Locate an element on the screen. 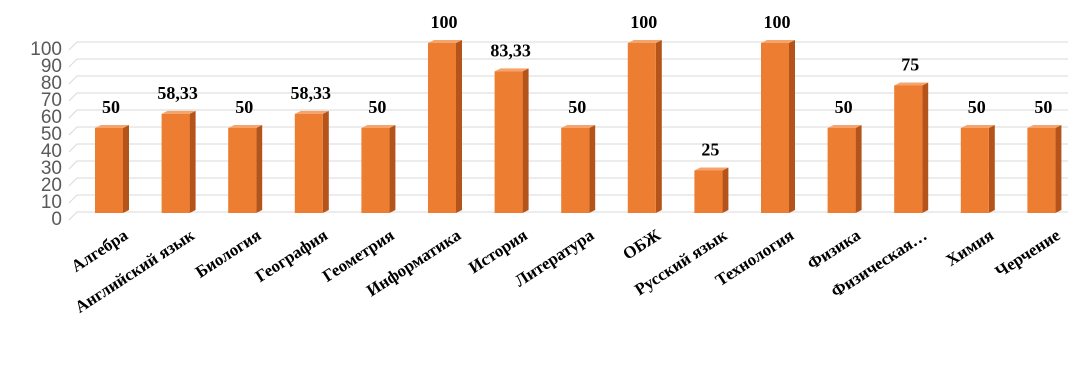 The width and height of the screenshot is (1086, 392). y-tick-label: 90 is located at coordinates (51, 66).